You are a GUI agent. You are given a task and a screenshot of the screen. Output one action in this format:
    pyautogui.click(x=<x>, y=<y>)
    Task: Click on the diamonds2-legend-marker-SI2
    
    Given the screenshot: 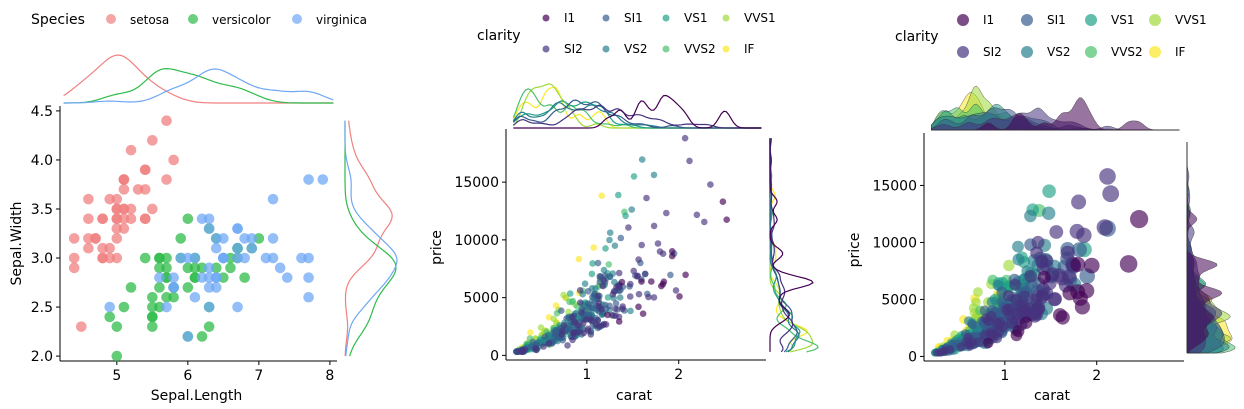 What is the action you would take?
    pyautogui.click(x=963, y=52)
    